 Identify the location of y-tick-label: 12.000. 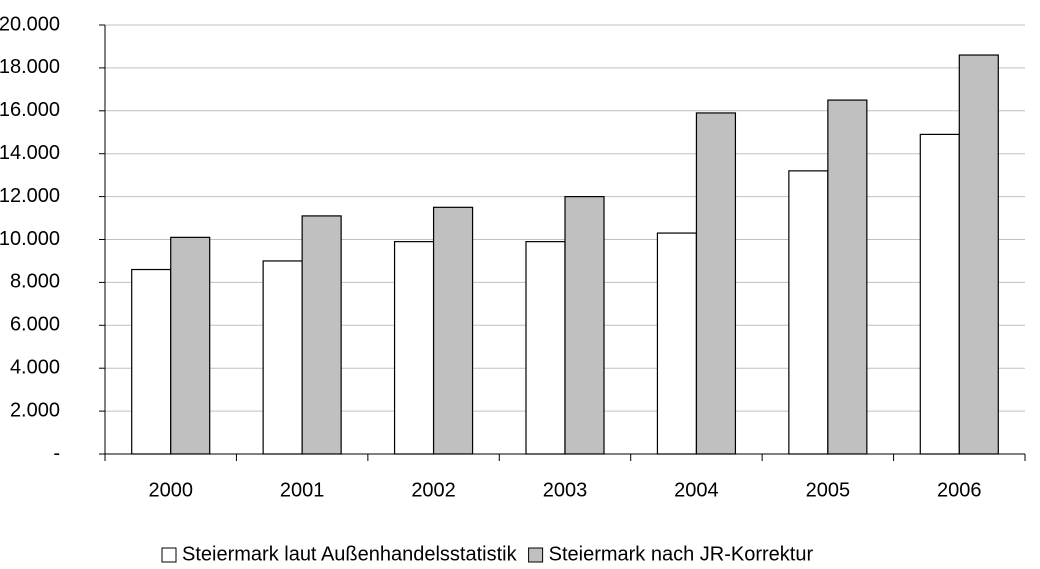
(30, 196).